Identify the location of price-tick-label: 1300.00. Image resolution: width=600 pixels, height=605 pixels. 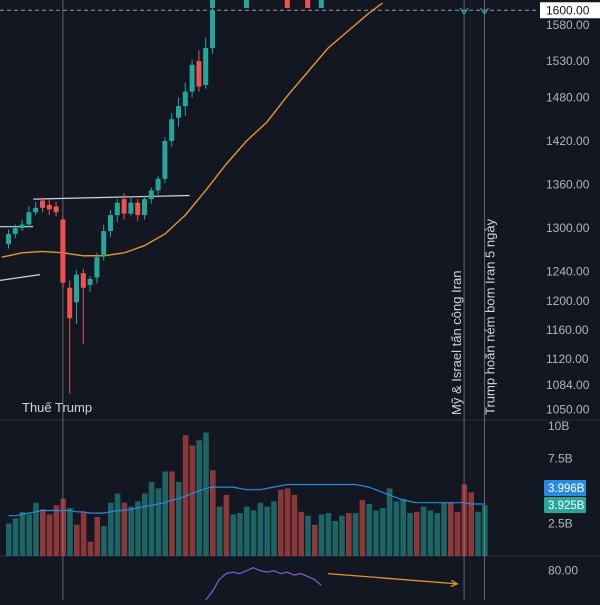
(568, 228).